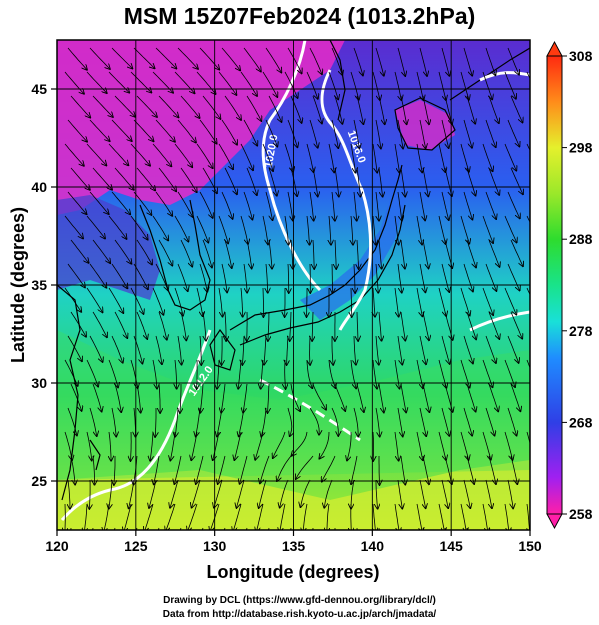 The width and height of the screenshot is (599, 625). What do you see at coordinates (18, 285) in the screenshot?
I see `y-axis-label: Latitude (degrees)` at bounding box center [18, 285].